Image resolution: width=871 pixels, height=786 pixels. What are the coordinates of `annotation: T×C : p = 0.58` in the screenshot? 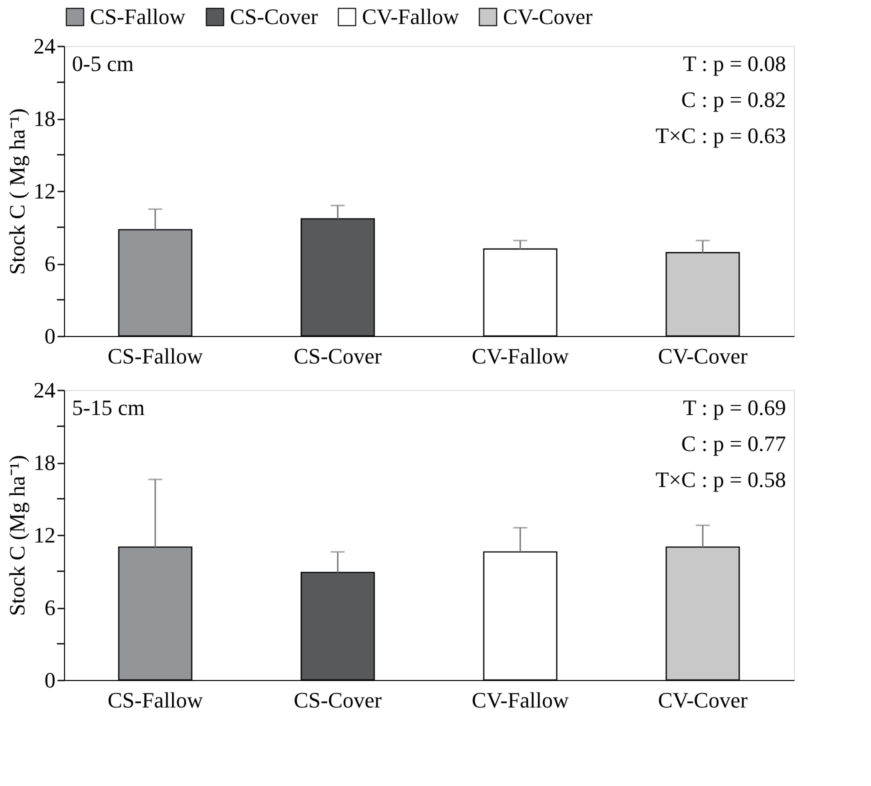 It's located at (720, 479).